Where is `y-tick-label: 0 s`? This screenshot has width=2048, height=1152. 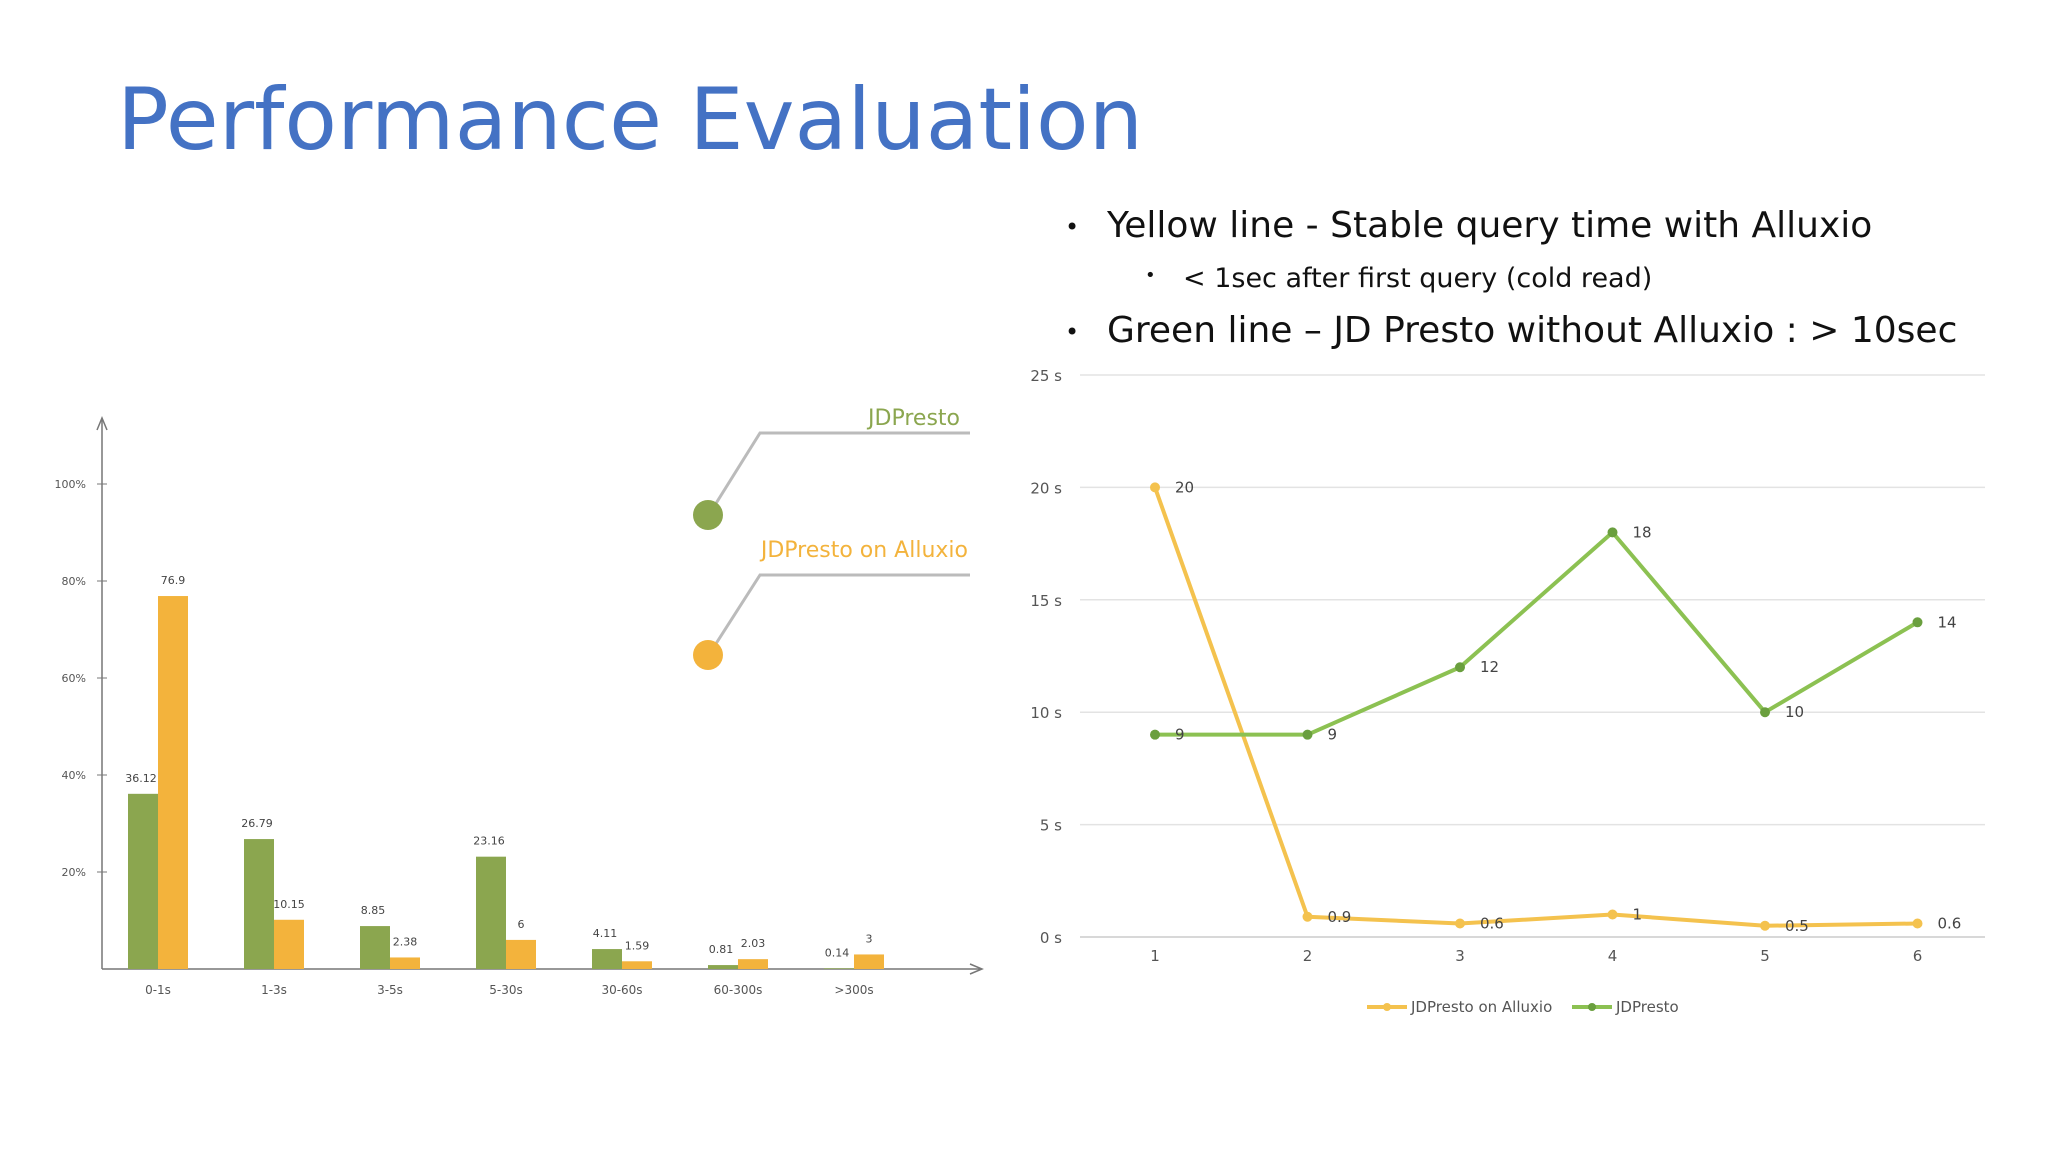 y-tick-label: 0 s is located at coordinates (1051, 938).